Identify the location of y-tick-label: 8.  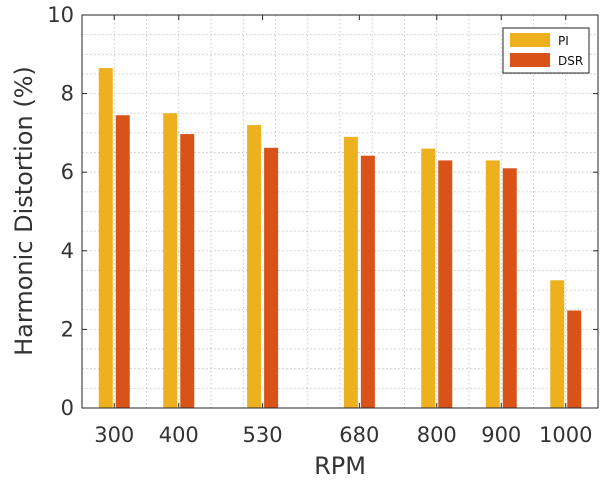
(67, 94).